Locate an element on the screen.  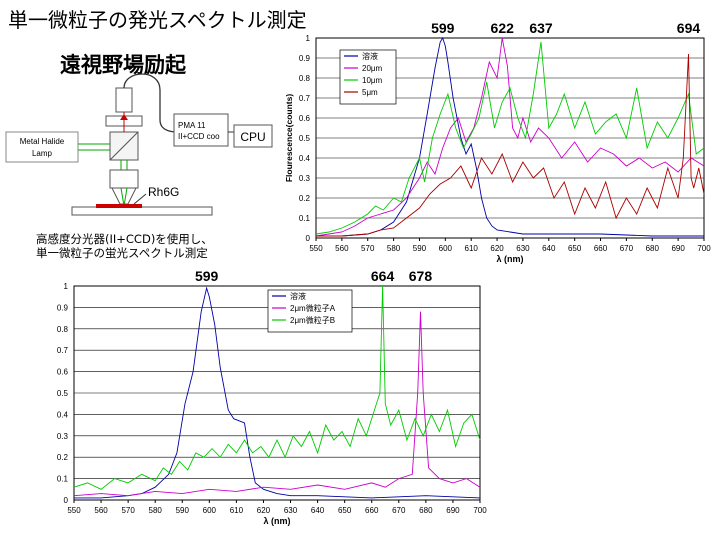
legend-entry: 10μm is located at coordinates (372, 80).